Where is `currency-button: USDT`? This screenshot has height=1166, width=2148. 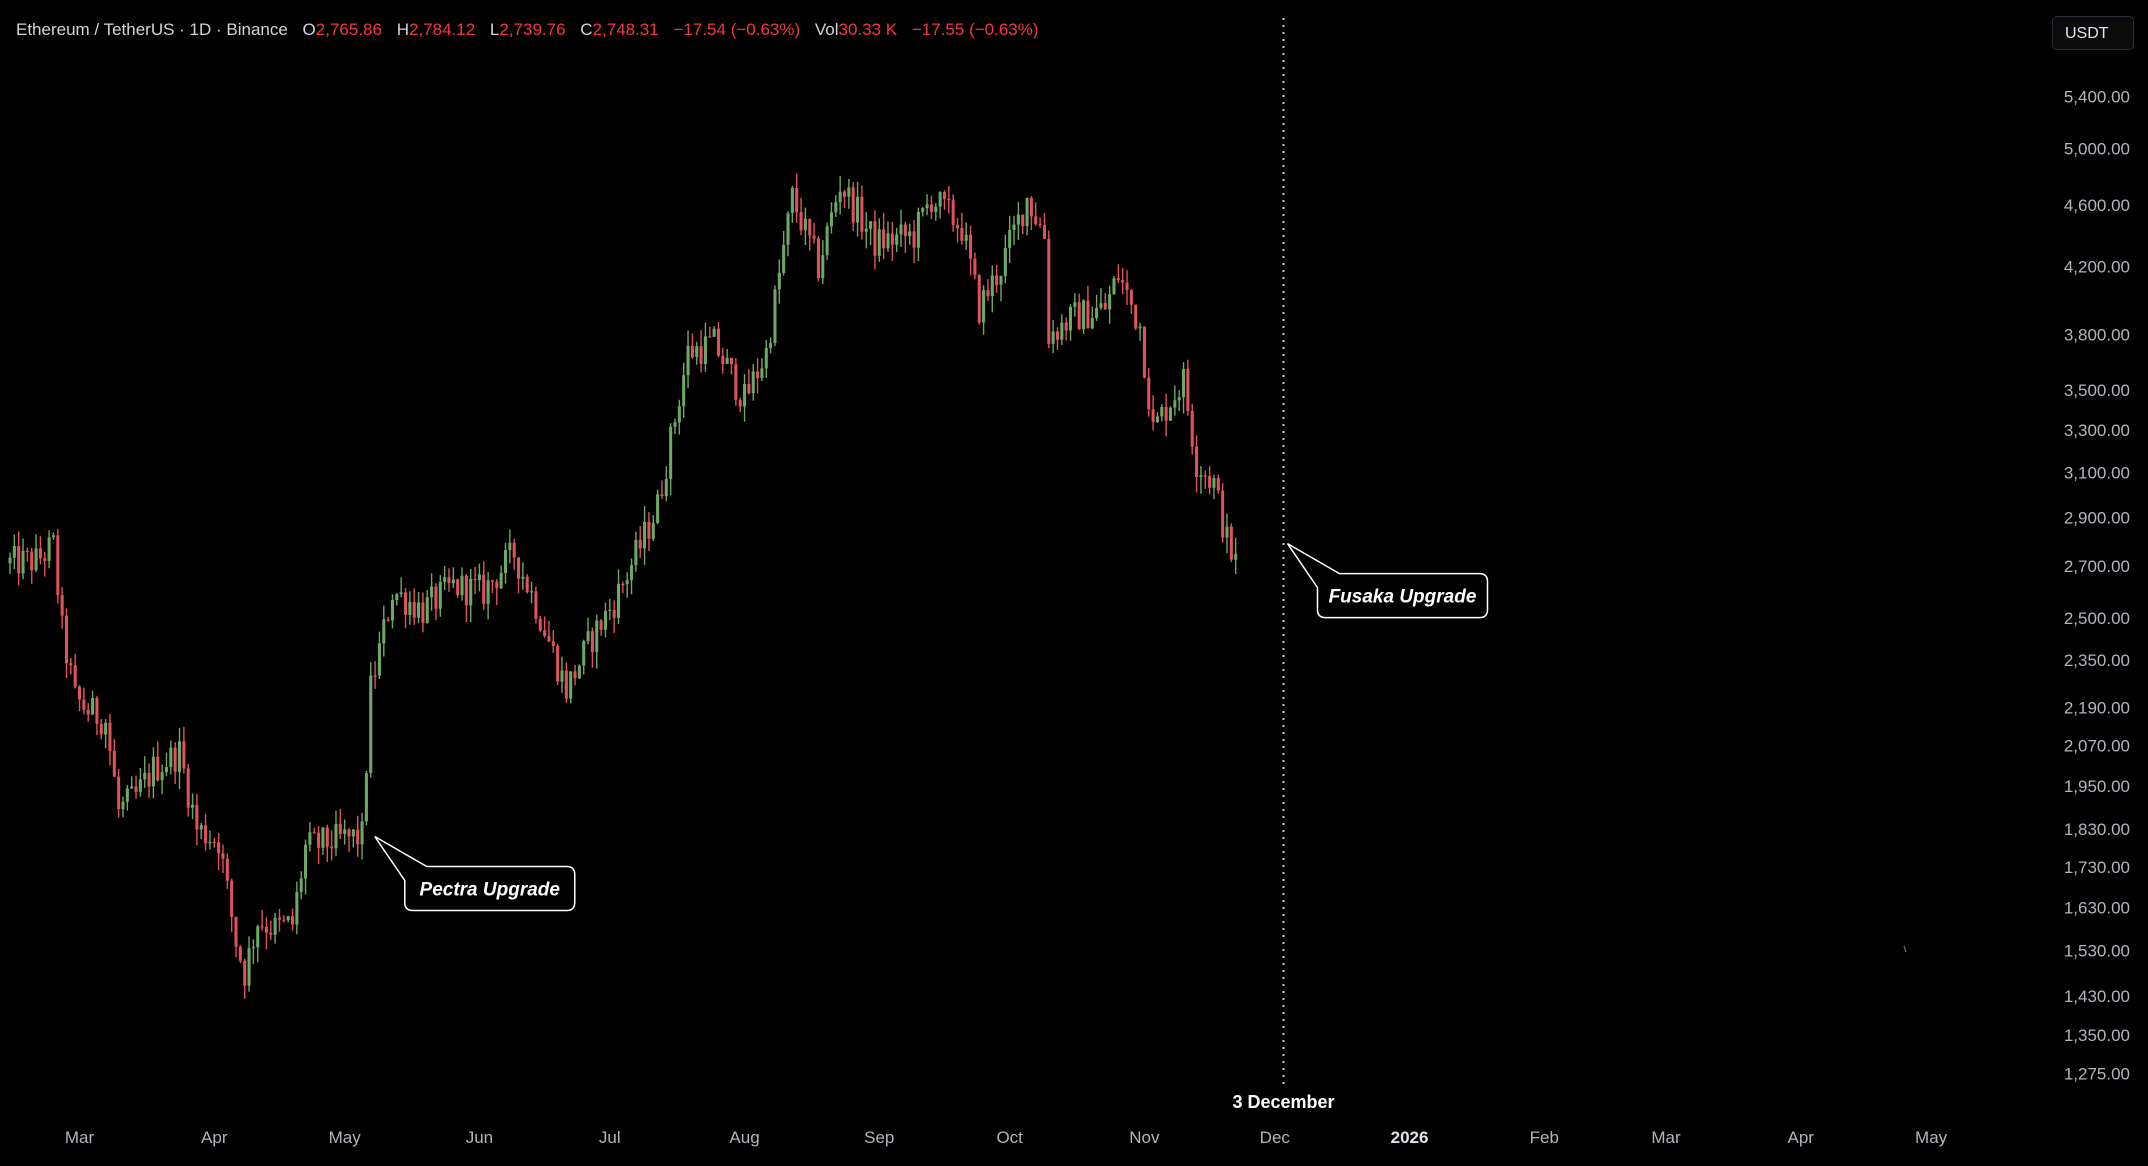 currency-button: USDT is located at coordinates (2093, 33).